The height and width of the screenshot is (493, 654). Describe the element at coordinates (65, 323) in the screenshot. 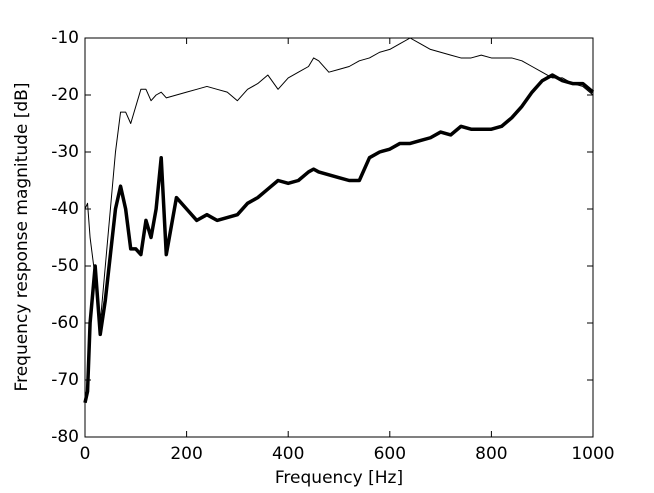

I see `y-tick-label: -60` at that location.